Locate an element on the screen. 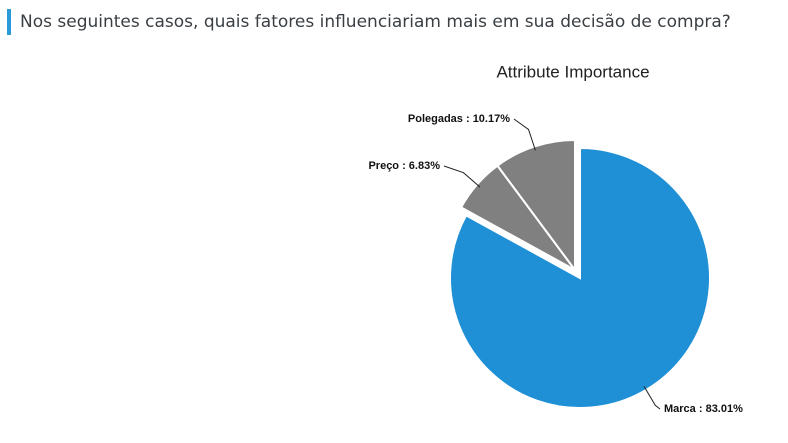  data-label: Polegadas : 10.17% is located at coordinates (459, 119).